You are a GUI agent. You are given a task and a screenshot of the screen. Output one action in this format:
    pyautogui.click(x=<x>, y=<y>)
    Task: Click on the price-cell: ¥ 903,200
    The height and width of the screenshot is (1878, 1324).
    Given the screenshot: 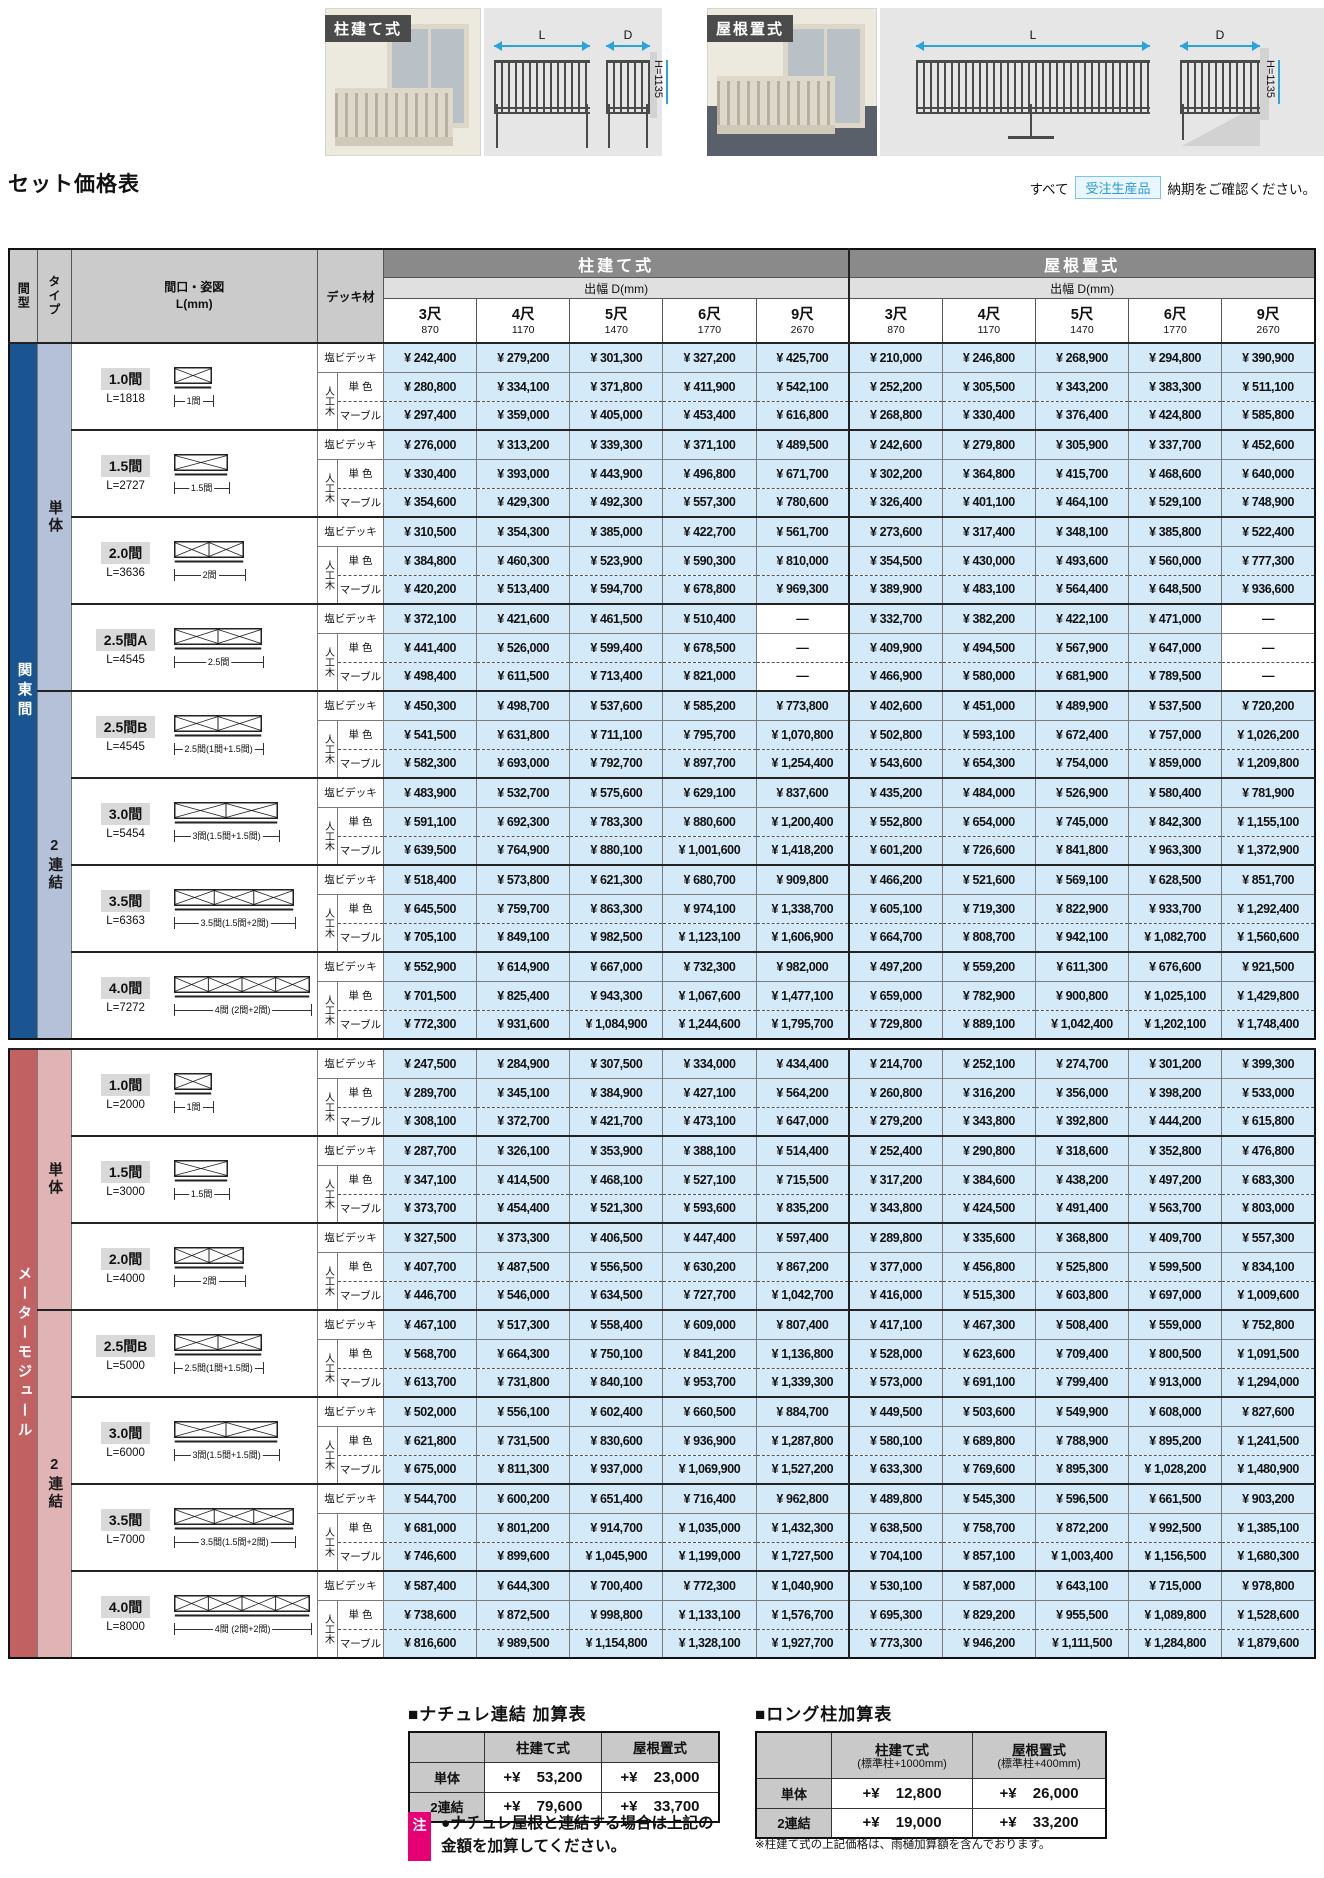 What is the action you would take?
    pyautogui.click(x=1268, y=1498)
    